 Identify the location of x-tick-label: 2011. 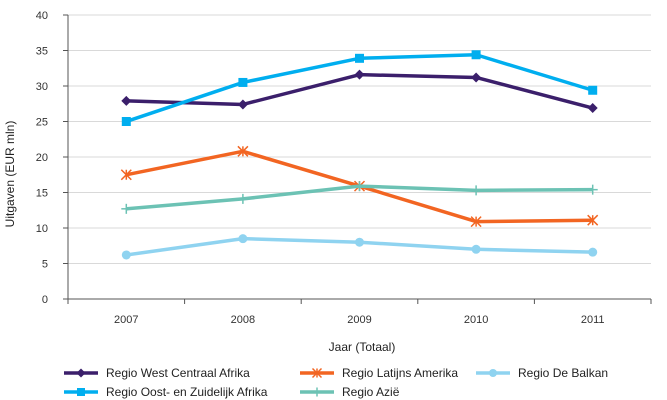
(593, 320).